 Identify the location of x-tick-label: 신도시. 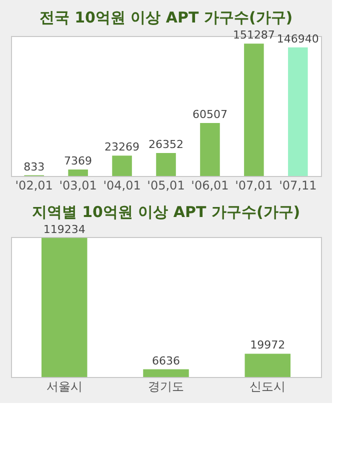
(268, 387).